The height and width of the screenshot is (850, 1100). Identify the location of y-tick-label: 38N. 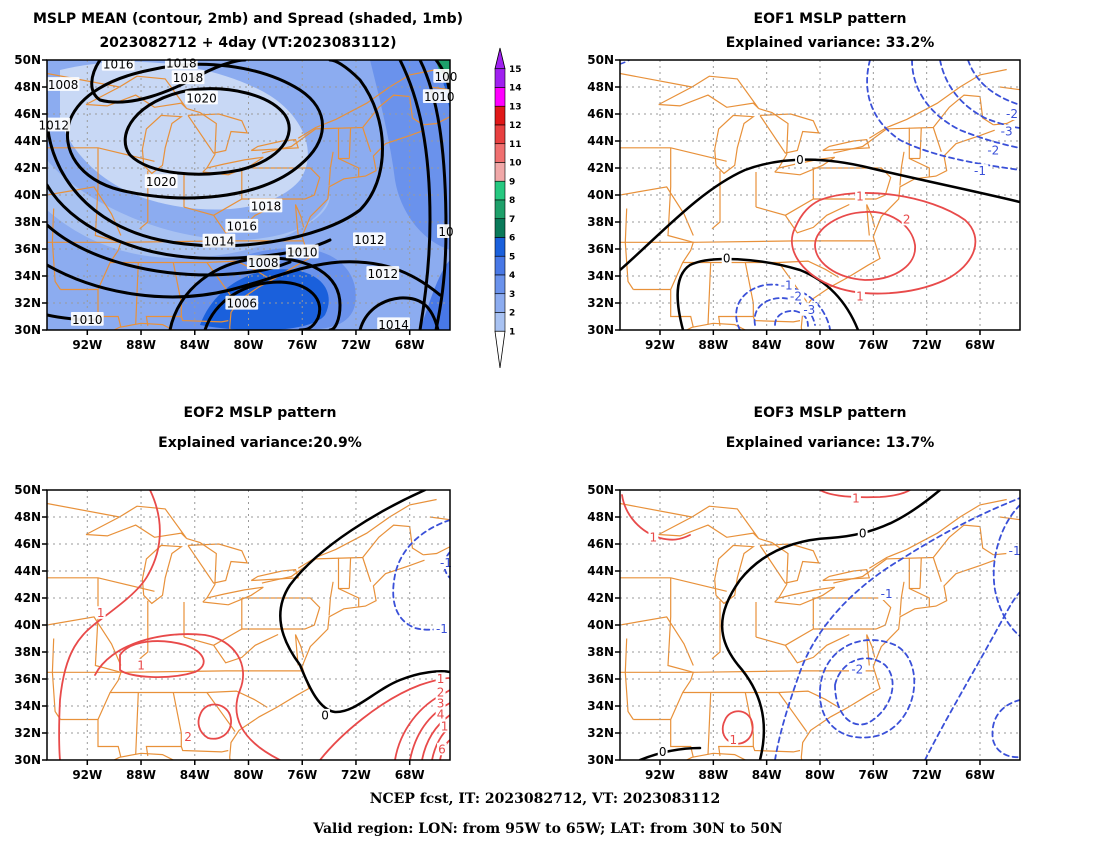
(27, 652).